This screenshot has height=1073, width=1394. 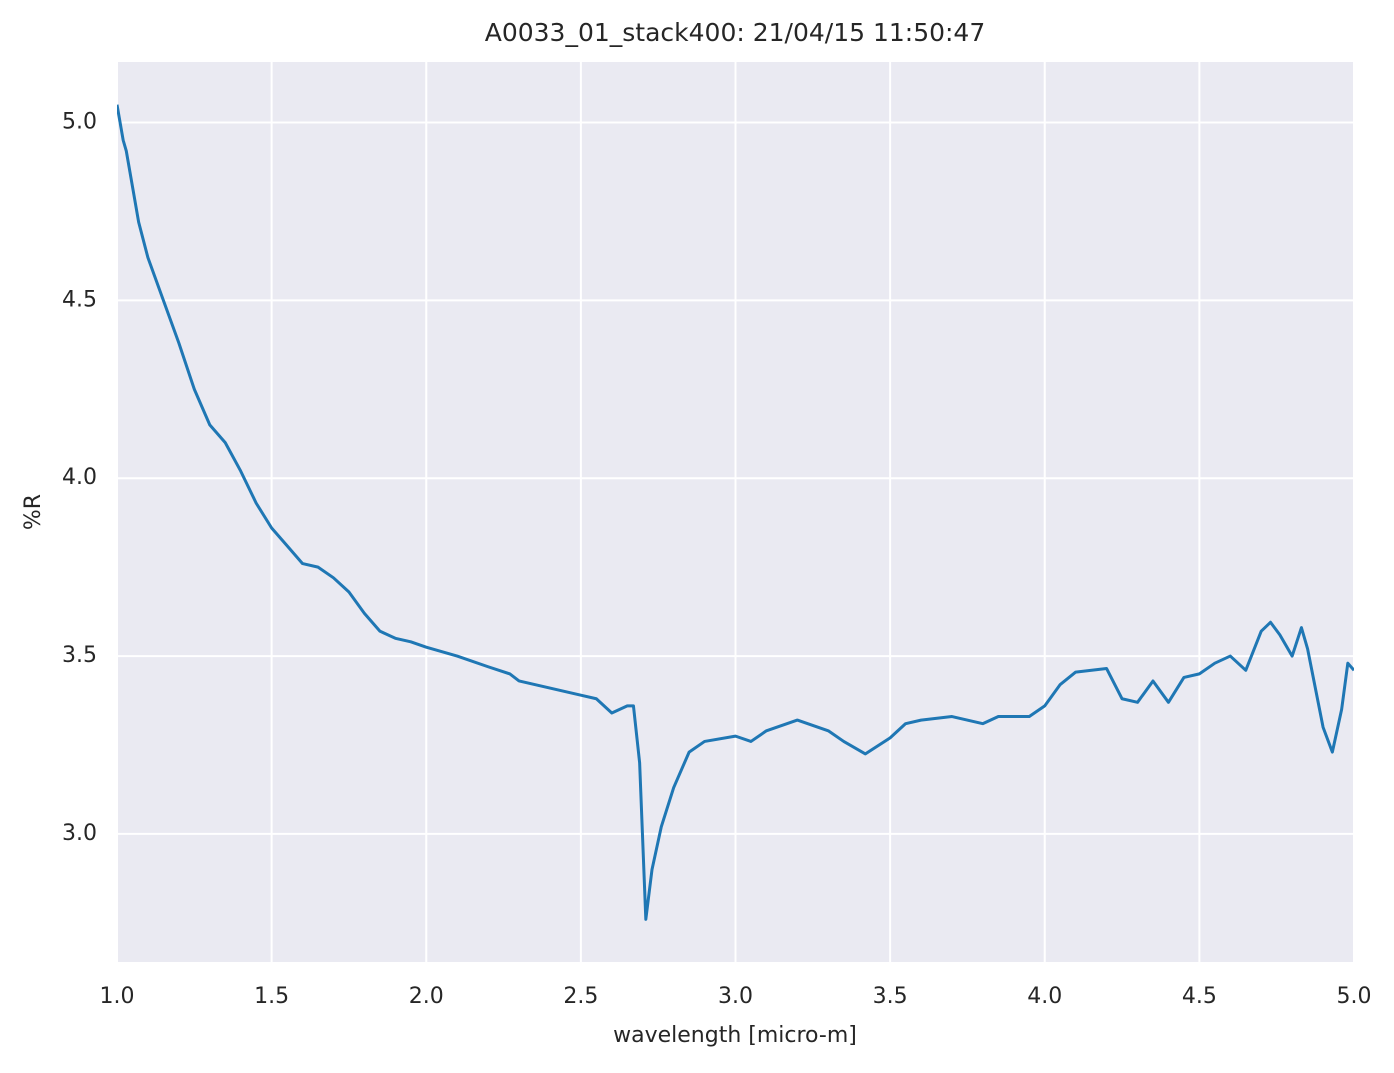 What do you see at coordinates (735, 32) in the screenshot?
I see `chart-title: A0033_01_stack400: 21/04/15 11:50:47` at bounding box center [735, 32].